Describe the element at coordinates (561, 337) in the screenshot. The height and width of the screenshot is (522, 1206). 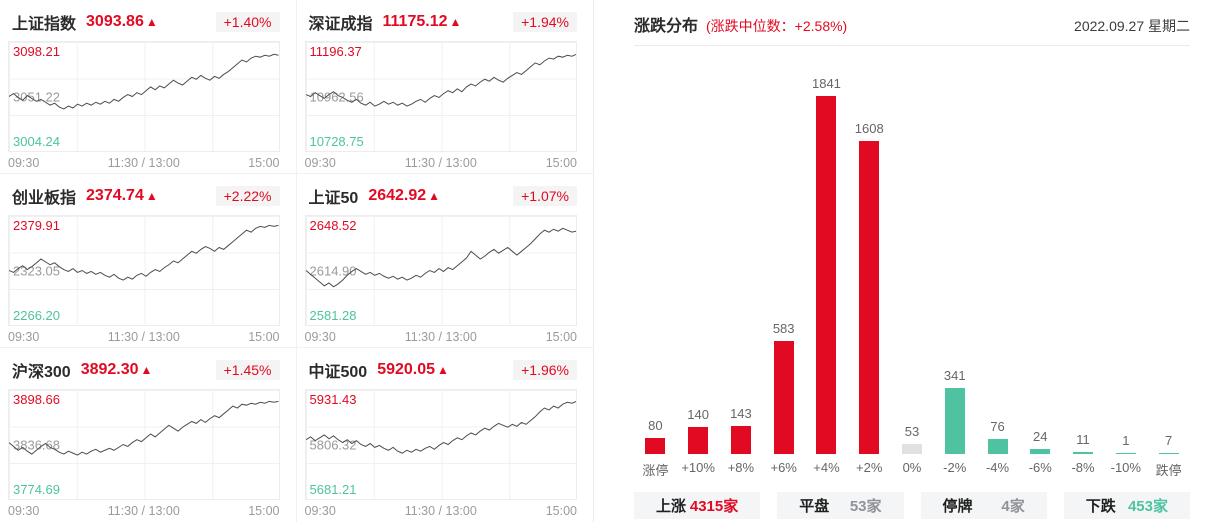
I see `time-close-label: 15:00` at that location.